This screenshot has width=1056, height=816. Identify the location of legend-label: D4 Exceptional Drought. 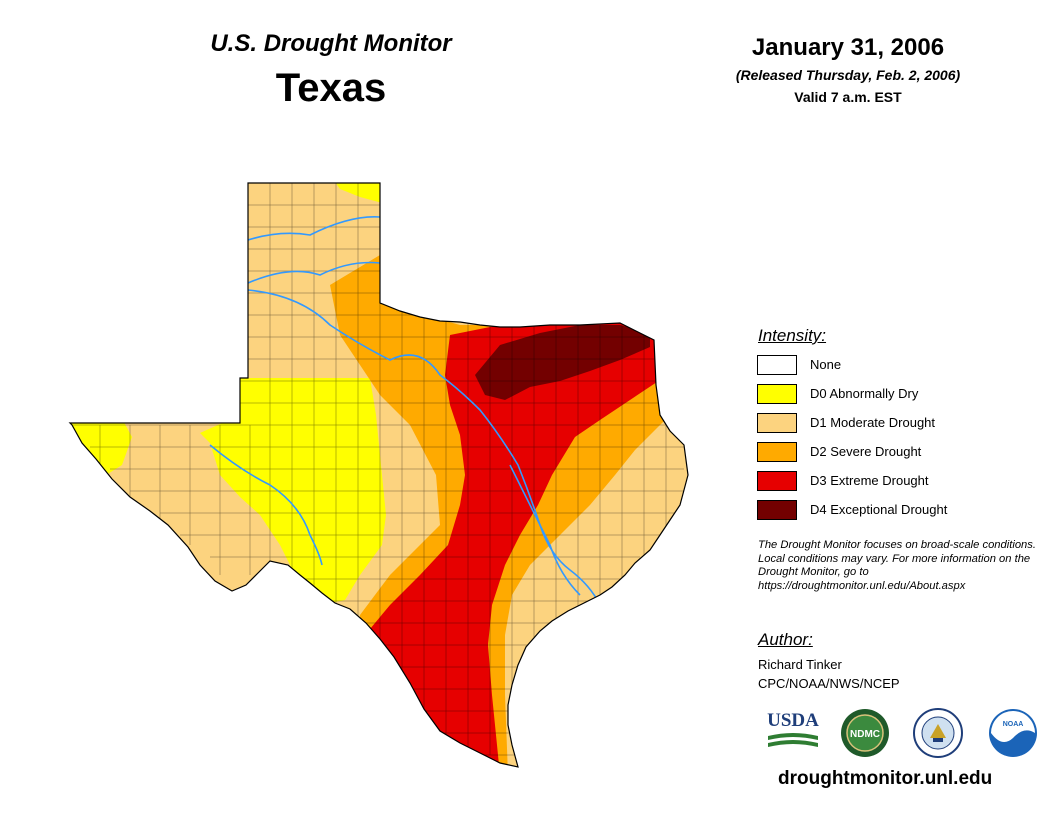
(879, 509).